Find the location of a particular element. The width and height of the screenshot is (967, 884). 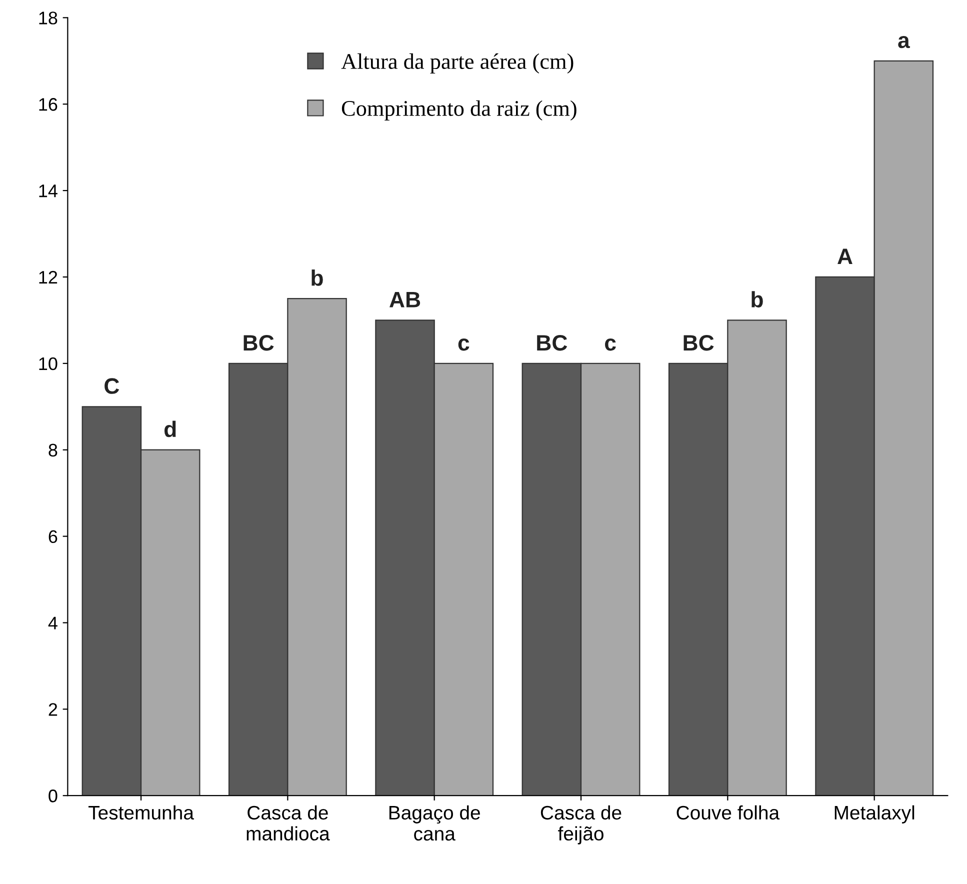

y-tick-label: 14 is located at coordinates (48, 191).